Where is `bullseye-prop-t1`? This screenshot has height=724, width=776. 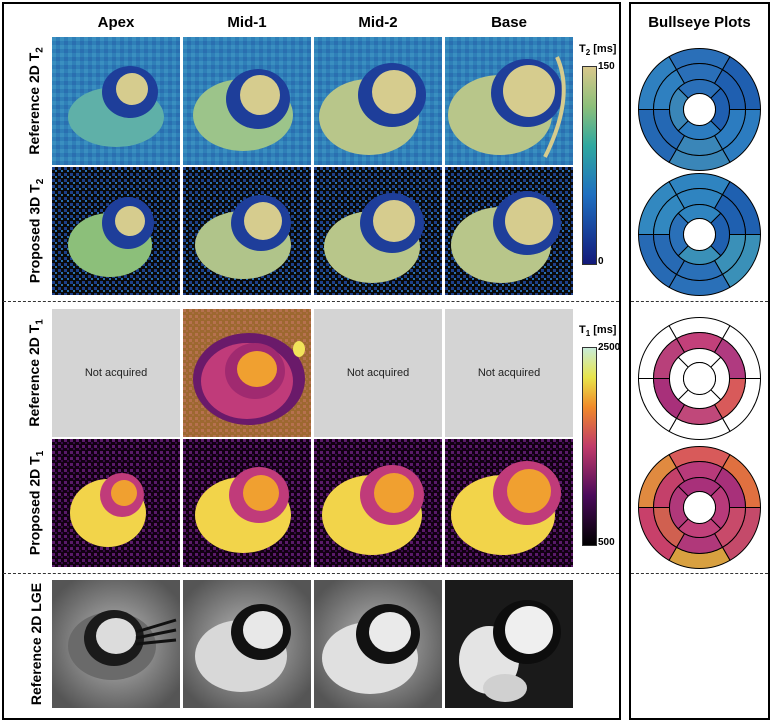 bullseye-prop-t1 is located at coordinates (699, 507).